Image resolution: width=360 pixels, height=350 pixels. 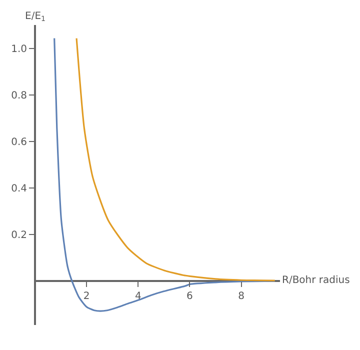 What do you see at coordinates (19, 96) in the screenshot?
I see `y-tick-label: 0.8` at bounding box center [19, 96].